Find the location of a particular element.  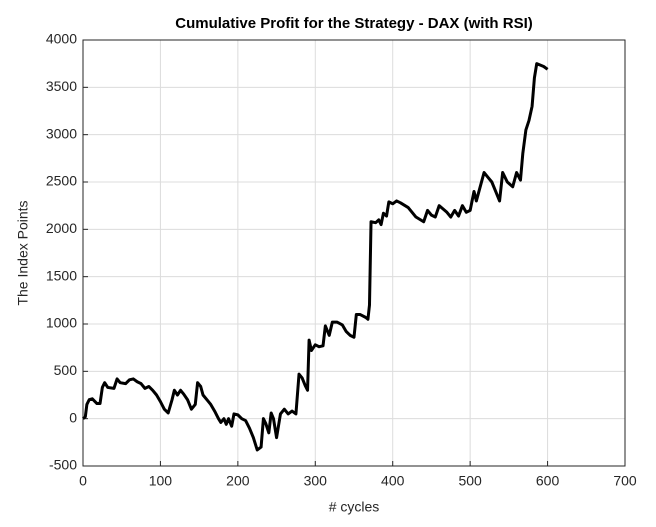

y-tick-label: 2500 is located at coordinates (61, 181).